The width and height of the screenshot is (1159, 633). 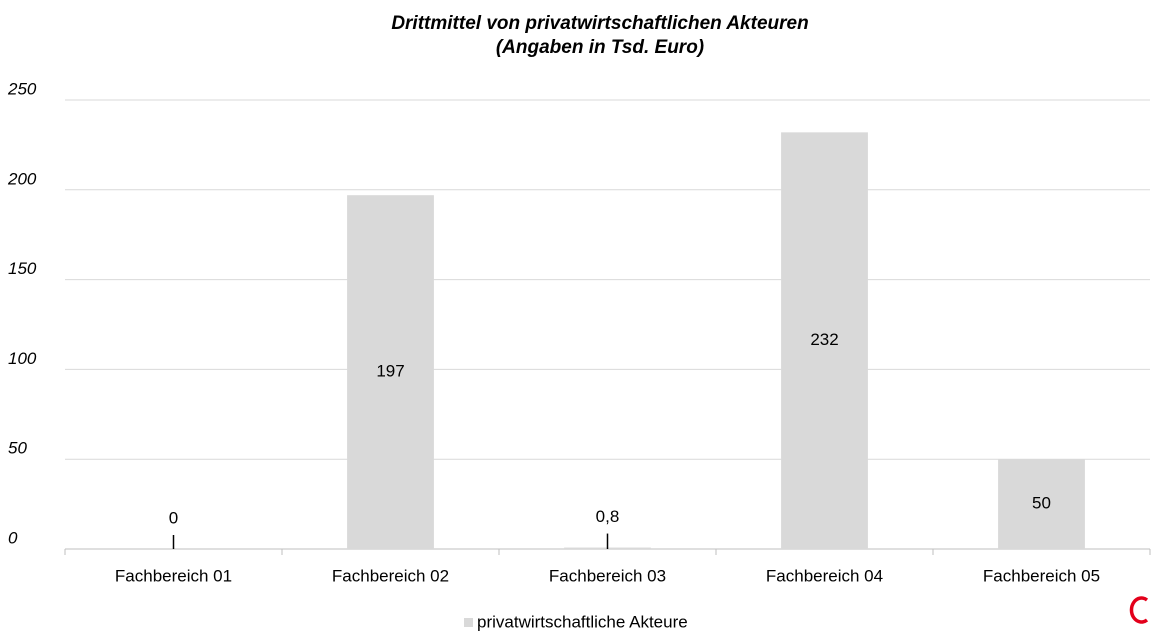 I want to click on data-label: 197, so click(x=390, y=371).